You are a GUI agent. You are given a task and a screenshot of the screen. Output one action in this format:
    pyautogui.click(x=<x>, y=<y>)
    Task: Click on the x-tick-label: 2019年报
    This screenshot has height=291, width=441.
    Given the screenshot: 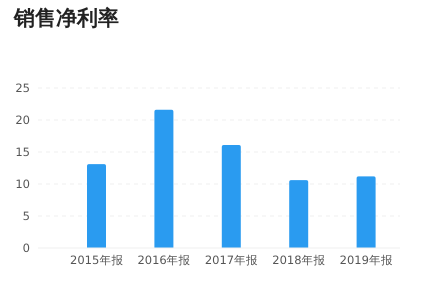 What is the action you would take?
    pyautogui.click(x=366, y=260)
    